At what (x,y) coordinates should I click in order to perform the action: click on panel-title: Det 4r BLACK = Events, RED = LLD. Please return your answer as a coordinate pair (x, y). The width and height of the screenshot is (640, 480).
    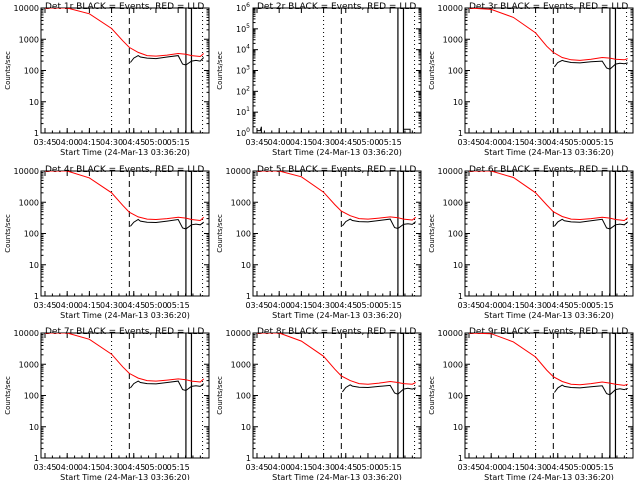
    Looking at the image, I should click on (124, 170).